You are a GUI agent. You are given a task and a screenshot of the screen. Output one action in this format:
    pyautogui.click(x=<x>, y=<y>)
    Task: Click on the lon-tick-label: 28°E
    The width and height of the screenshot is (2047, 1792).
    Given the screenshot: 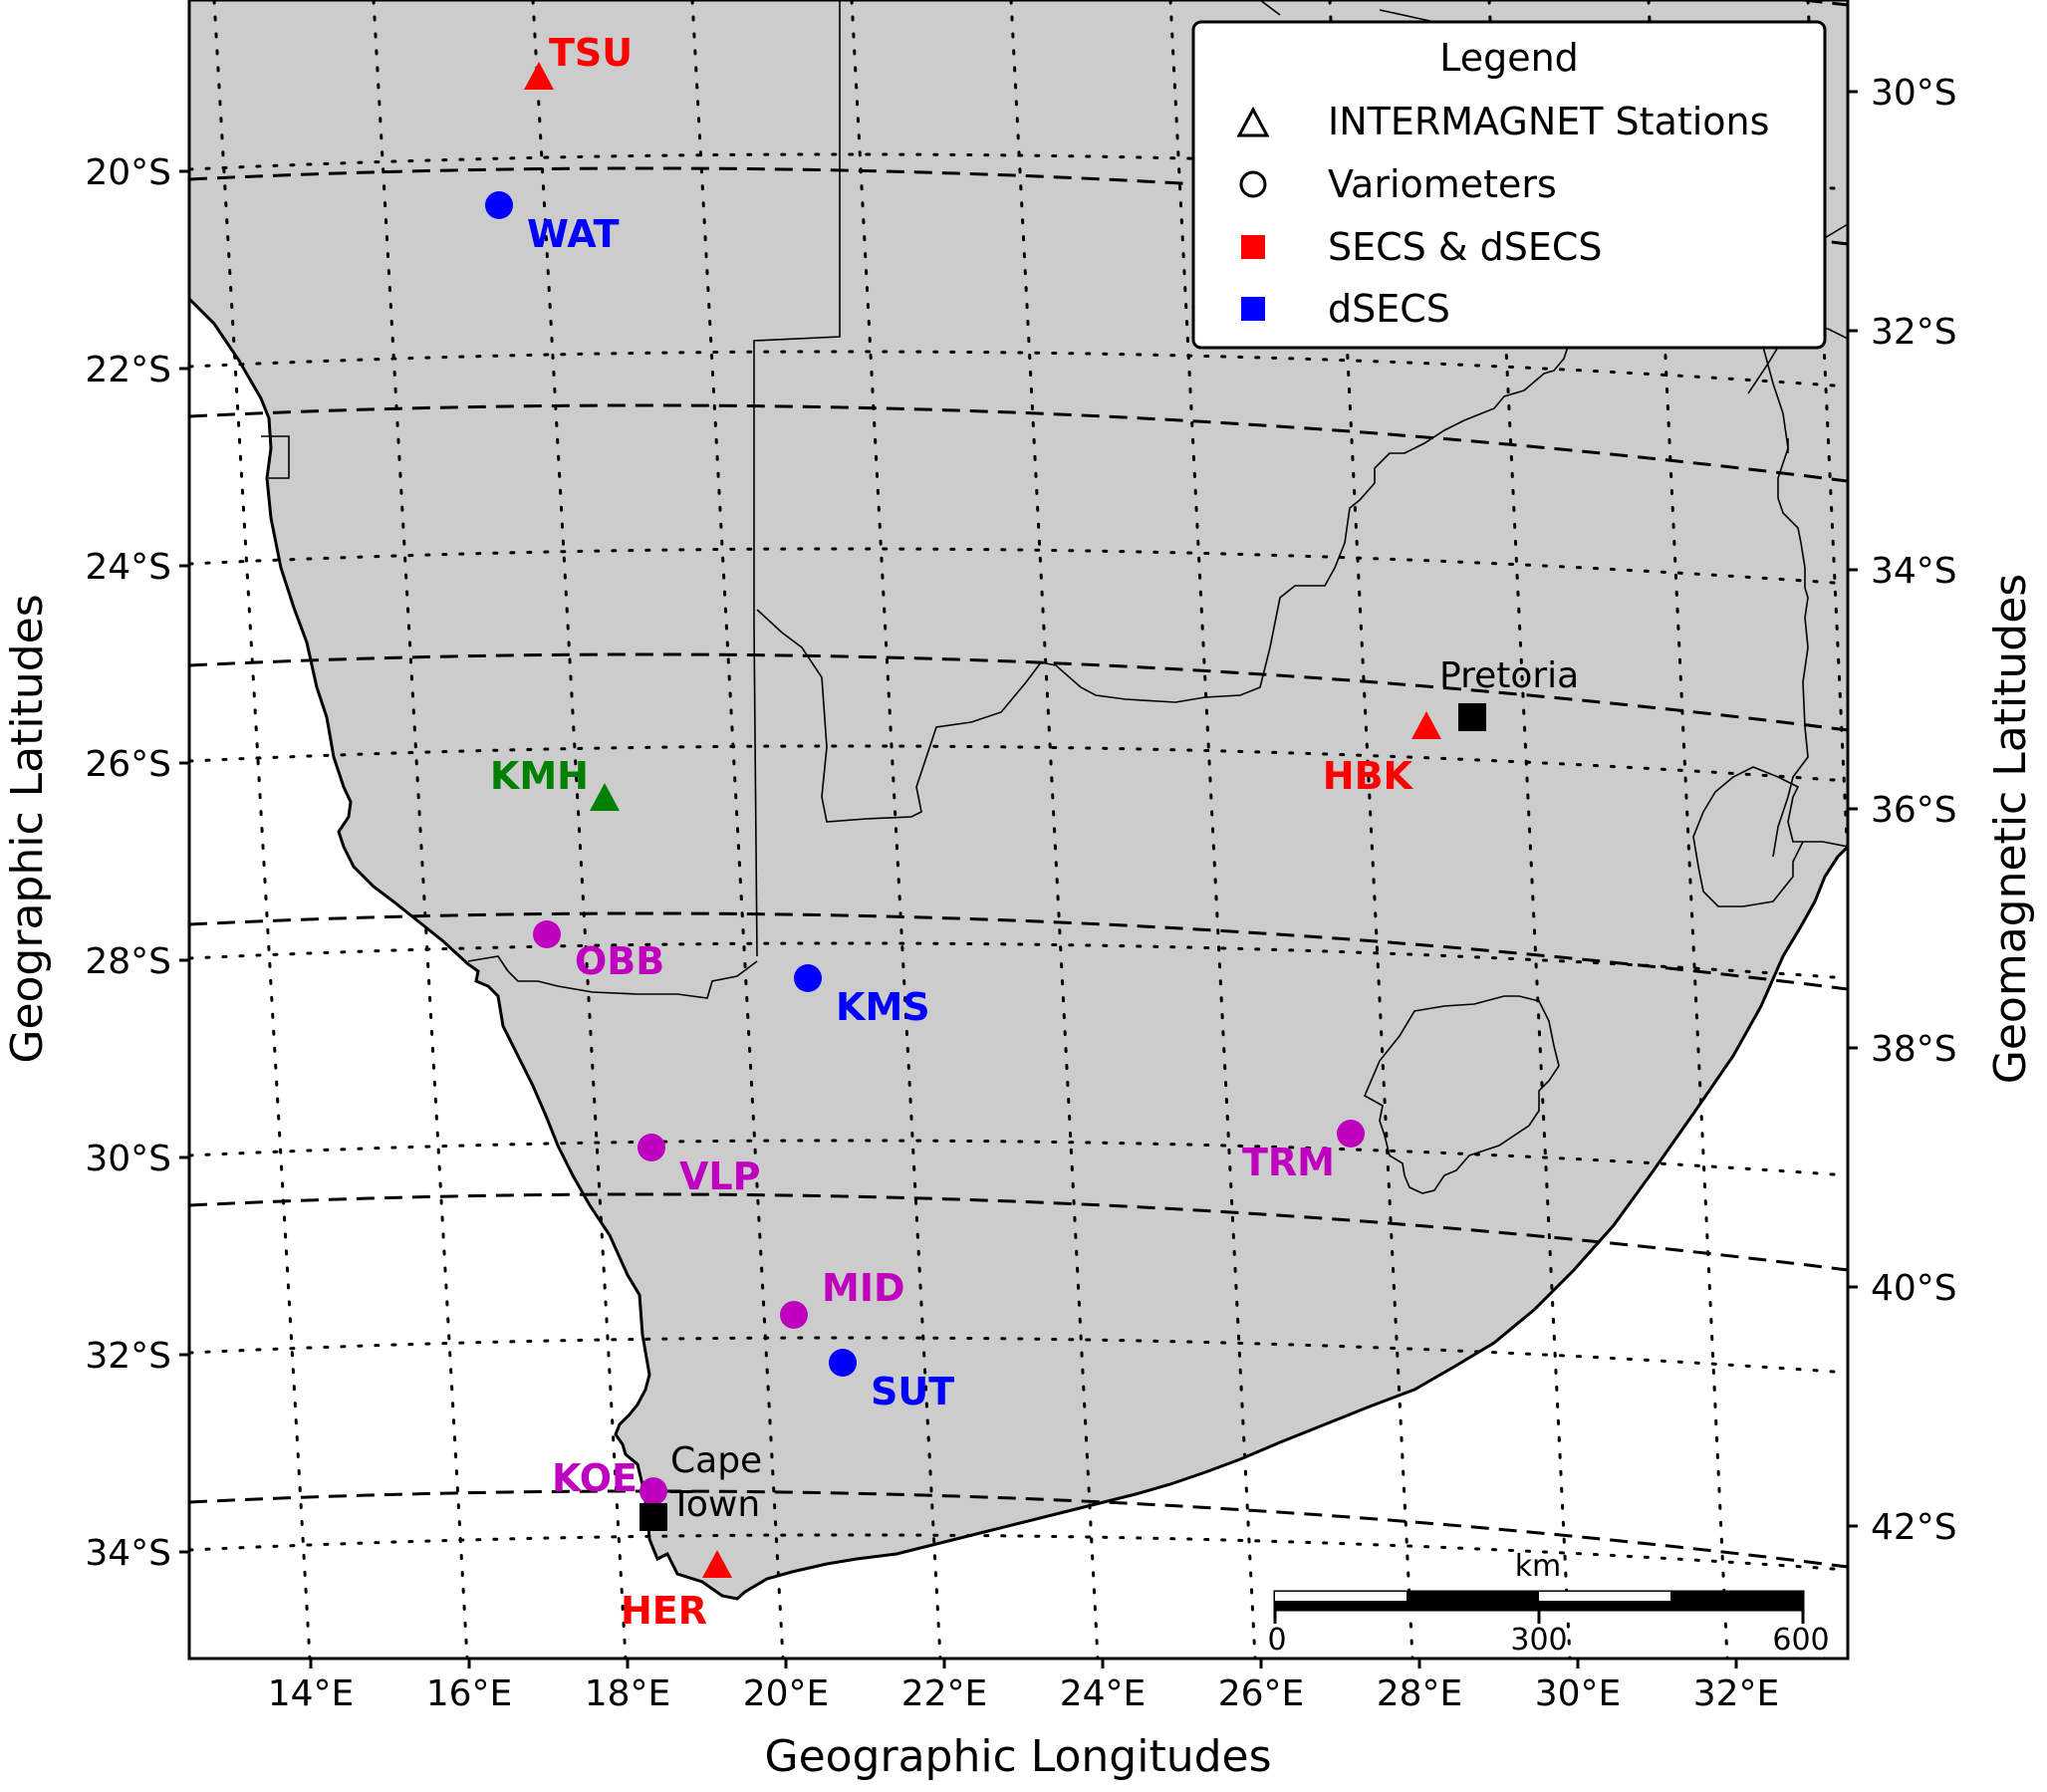 What is the action you would take?
    pyautogui.click(x=1420, y=1693)
    